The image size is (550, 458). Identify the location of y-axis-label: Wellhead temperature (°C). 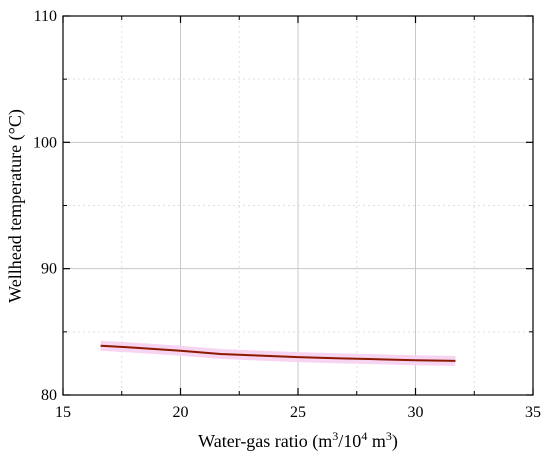
(15, 206).